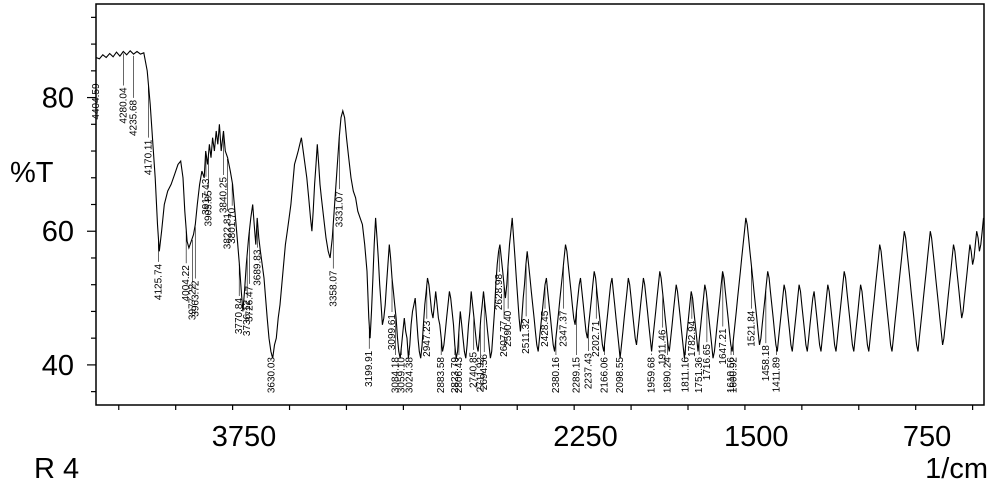 This screenshot has height=484, width=1004. I want to click on peak-label-22: 3084.18, so click(396, 375).